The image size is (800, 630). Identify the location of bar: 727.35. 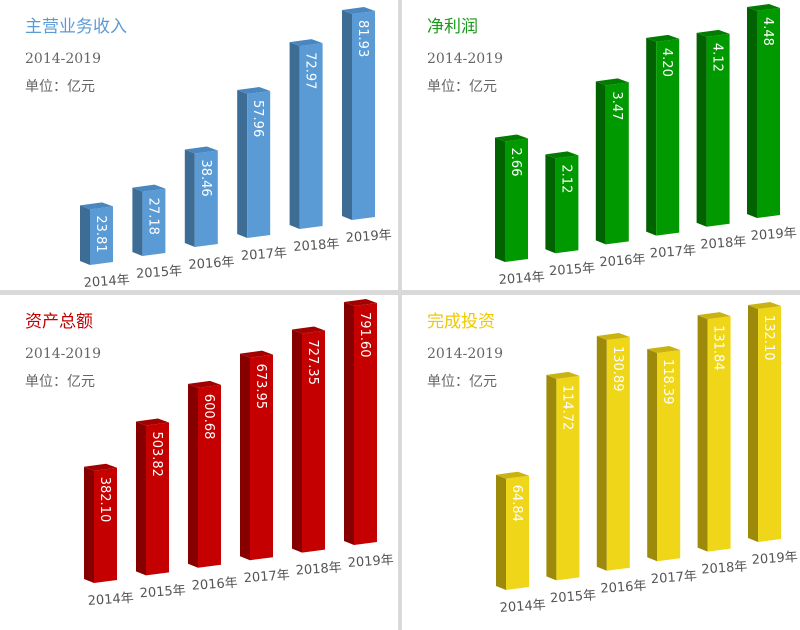
(308, 439).